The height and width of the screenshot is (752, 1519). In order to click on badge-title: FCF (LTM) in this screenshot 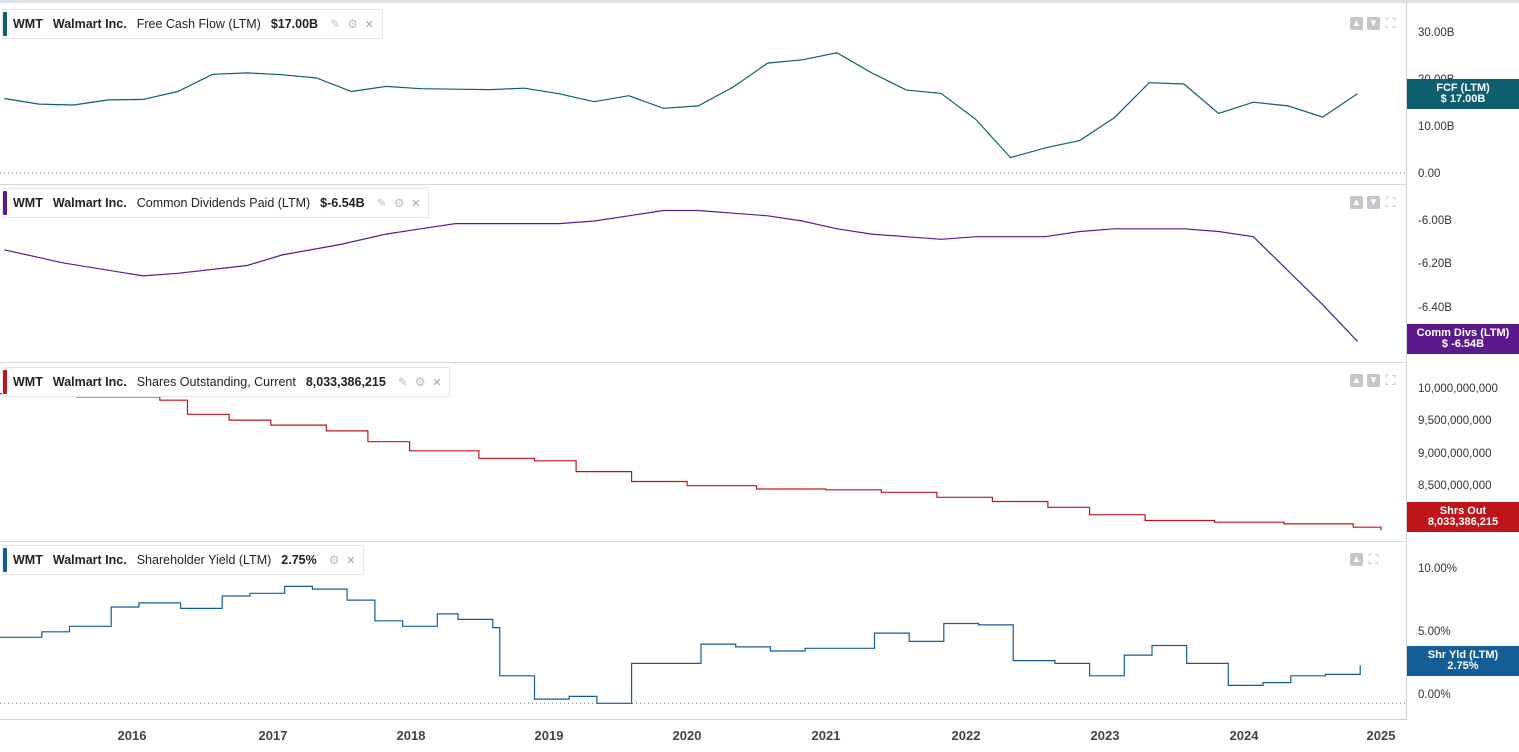, I will do `click(1463, 88)`.